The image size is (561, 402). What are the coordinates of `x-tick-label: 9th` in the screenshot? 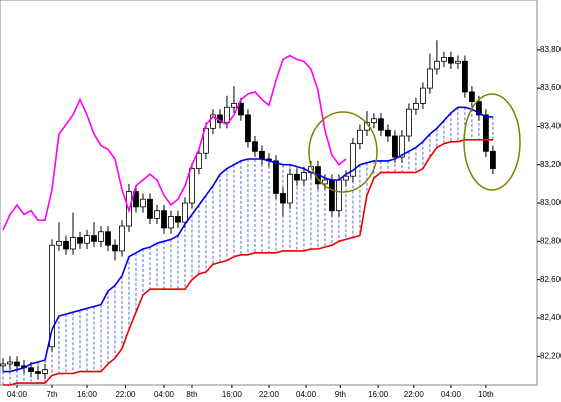 It's located at (340, 394).